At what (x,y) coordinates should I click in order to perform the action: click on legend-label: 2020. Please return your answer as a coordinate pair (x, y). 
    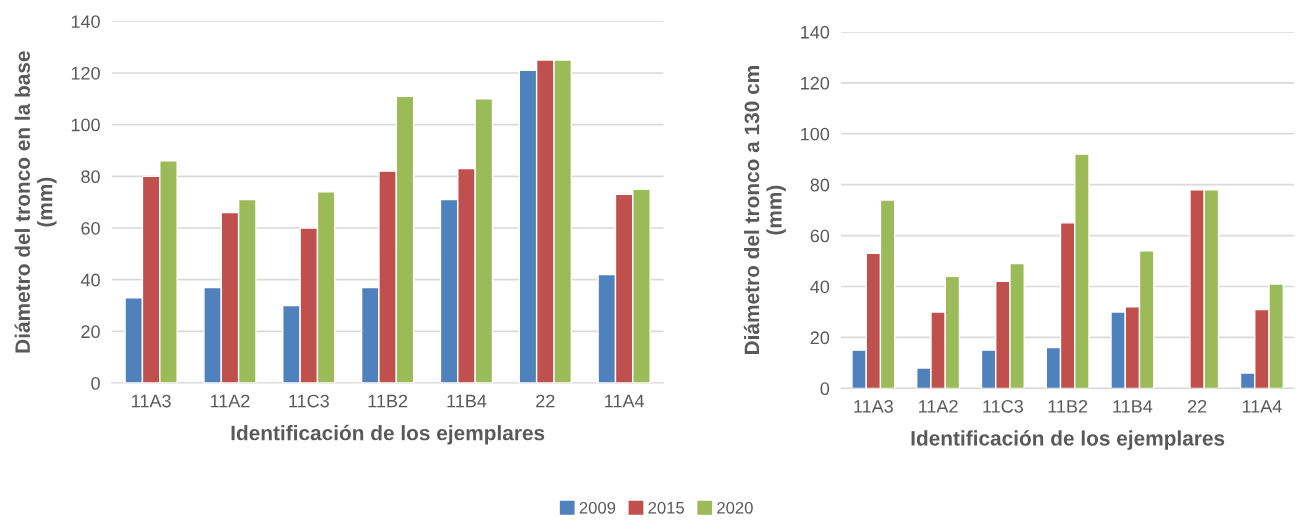
    Looking at the image, I should click on (735, 507).